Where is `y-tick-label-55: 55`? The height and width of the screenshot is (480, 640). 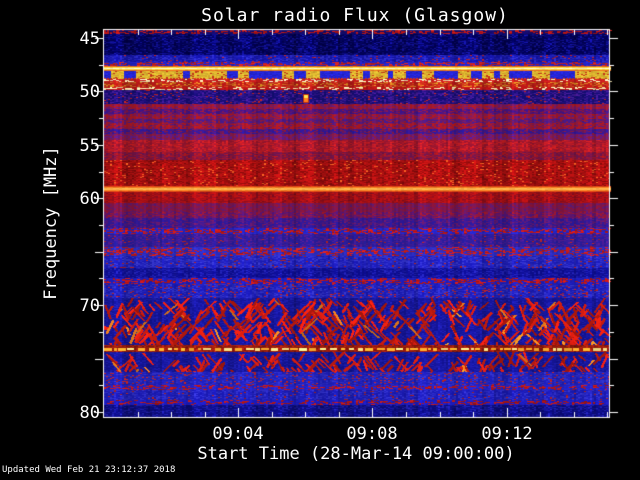
y-tick-label-55: 55 is located at coordinates (89, 146).